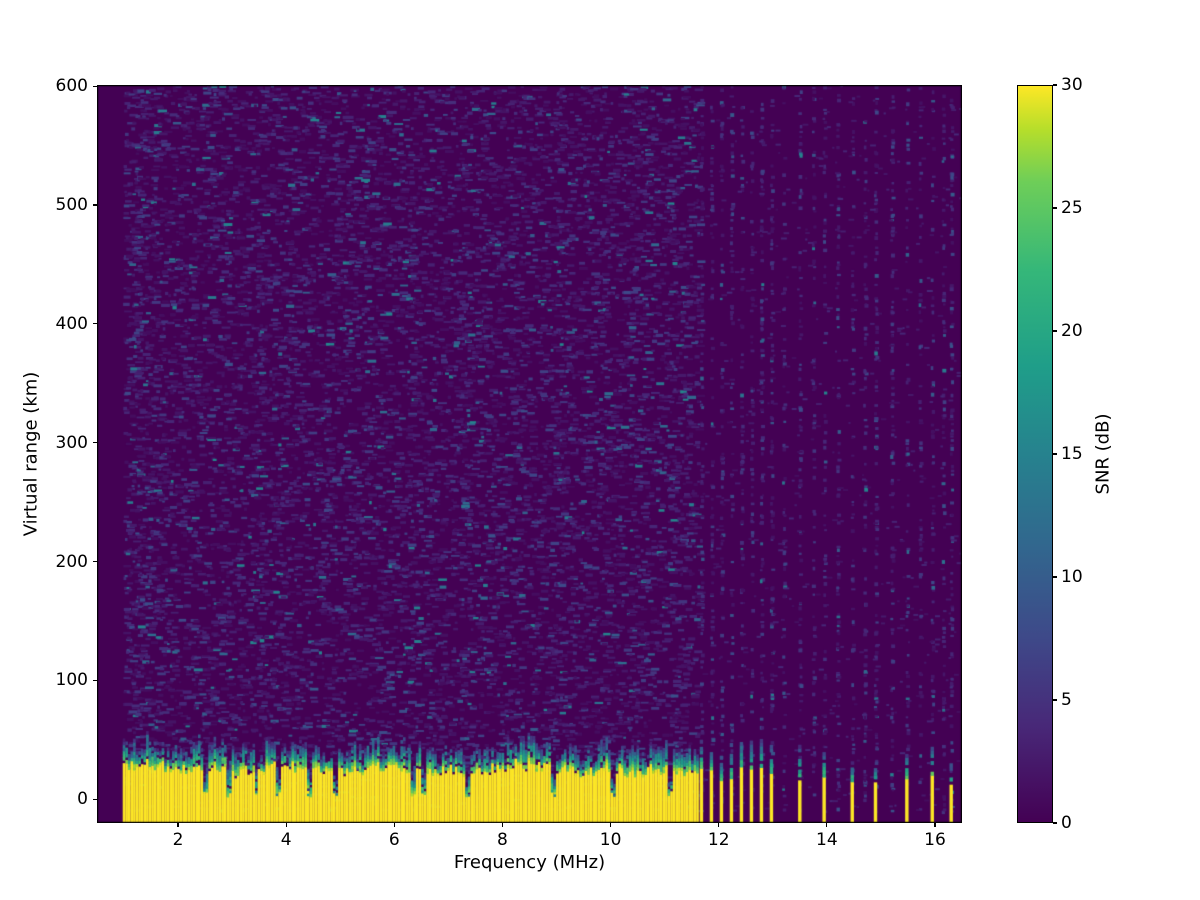 Image resolution: width=1200 pixels, height=900 pixels. I want to click on colorbar-tick-label: 20, so click(1072, 331).